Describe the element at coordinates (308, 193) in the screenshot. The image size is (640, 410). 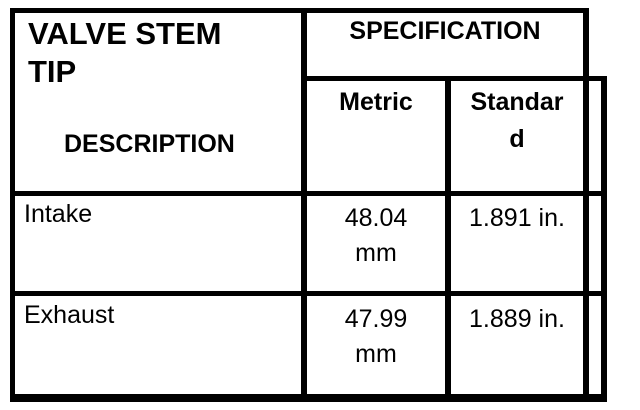
I see `header-row-bottom-border` at that location.